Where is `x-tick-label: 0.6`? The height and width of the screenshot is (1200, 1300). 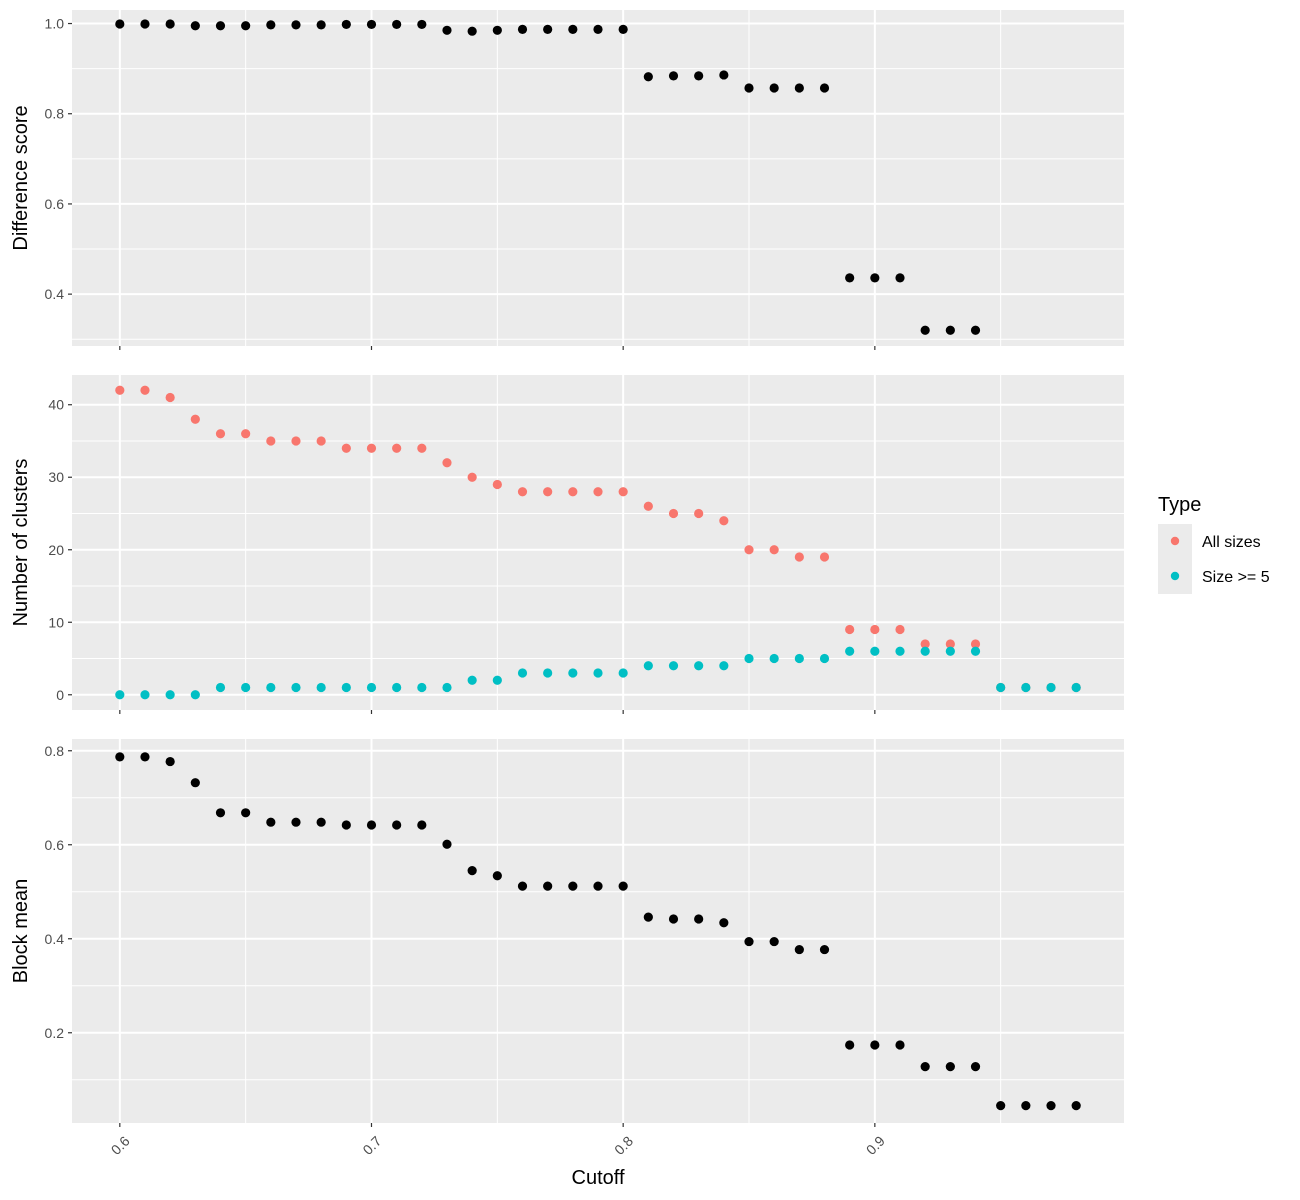
x-tick-label: 0.6 is located at coordinates (120, 1145).